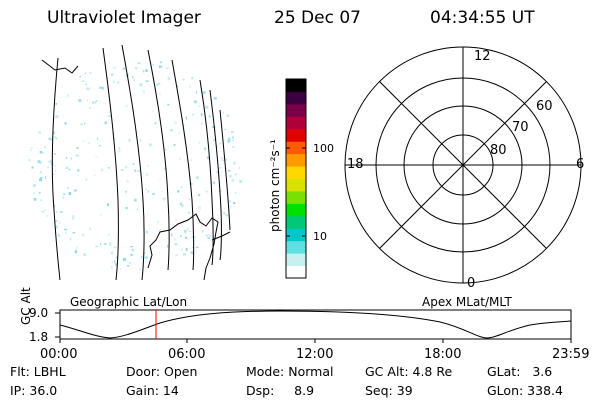  I want to click on y-tick-max: 9.0, so click(39, 313).